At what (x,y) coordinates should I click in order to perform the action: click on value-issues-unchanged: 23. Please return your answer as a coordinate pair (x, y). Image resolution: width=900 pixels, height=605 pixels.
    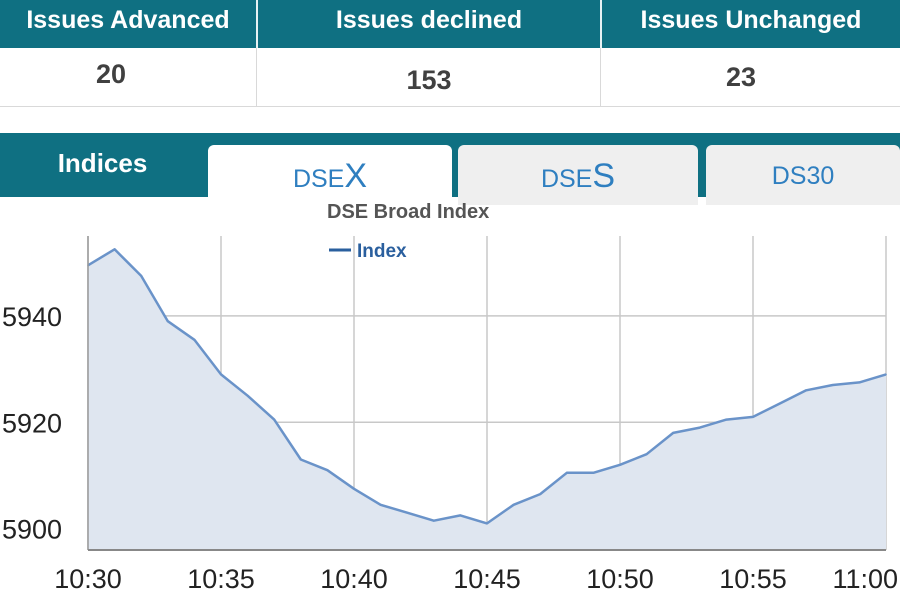
    Looking at the image, I should click on (741, 77).